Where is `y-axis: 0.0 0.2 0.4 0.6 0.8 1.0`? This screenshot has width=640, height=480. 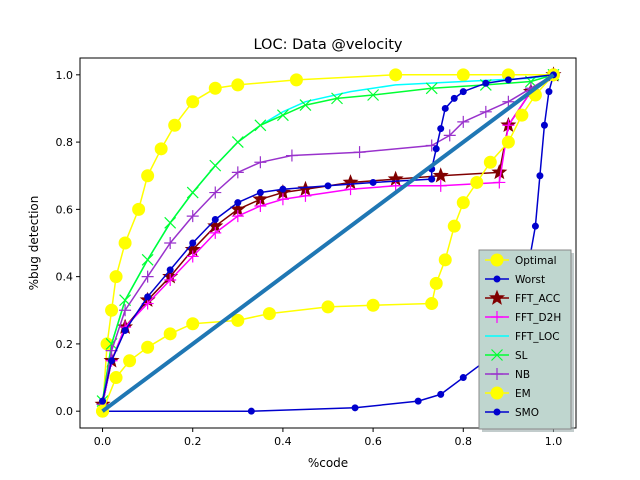
y-axis: 0.0 0.2 0.4 0.6 0.8 1.0 is located at coordinates (68, 243).